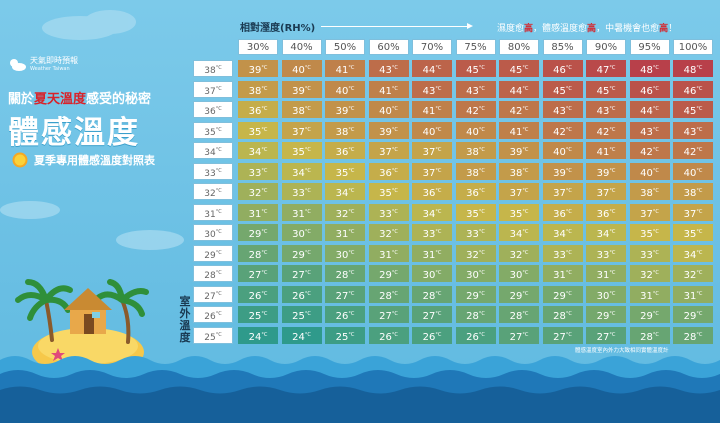 Image resolution: width=720 pixels, height=423 pixels. I want to click on temperature-row-label: 25°C, so click(213, 335).